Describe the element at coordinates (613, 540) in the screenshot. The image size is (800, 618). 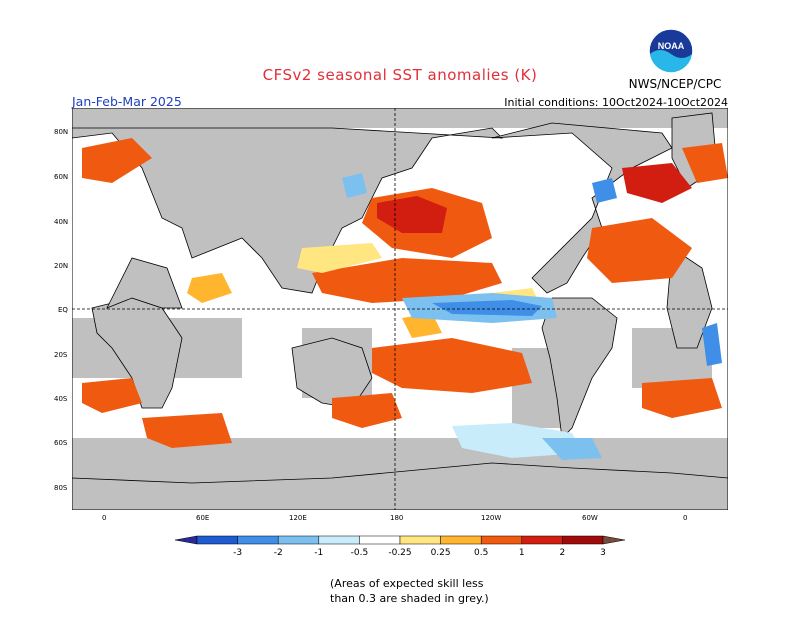
I see `colorbar-arrow-right` at that location.